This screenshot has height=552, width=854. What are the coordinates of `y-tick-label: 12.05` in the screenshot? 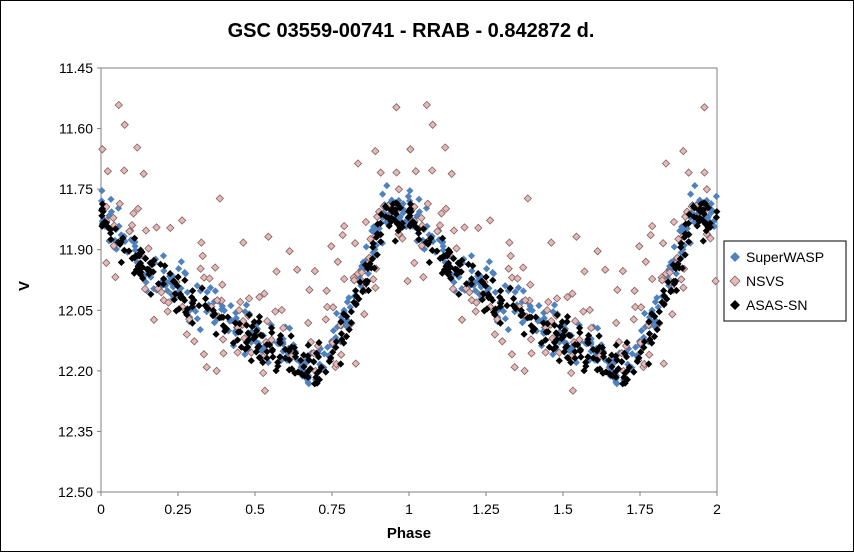 It's located at (75, 310).